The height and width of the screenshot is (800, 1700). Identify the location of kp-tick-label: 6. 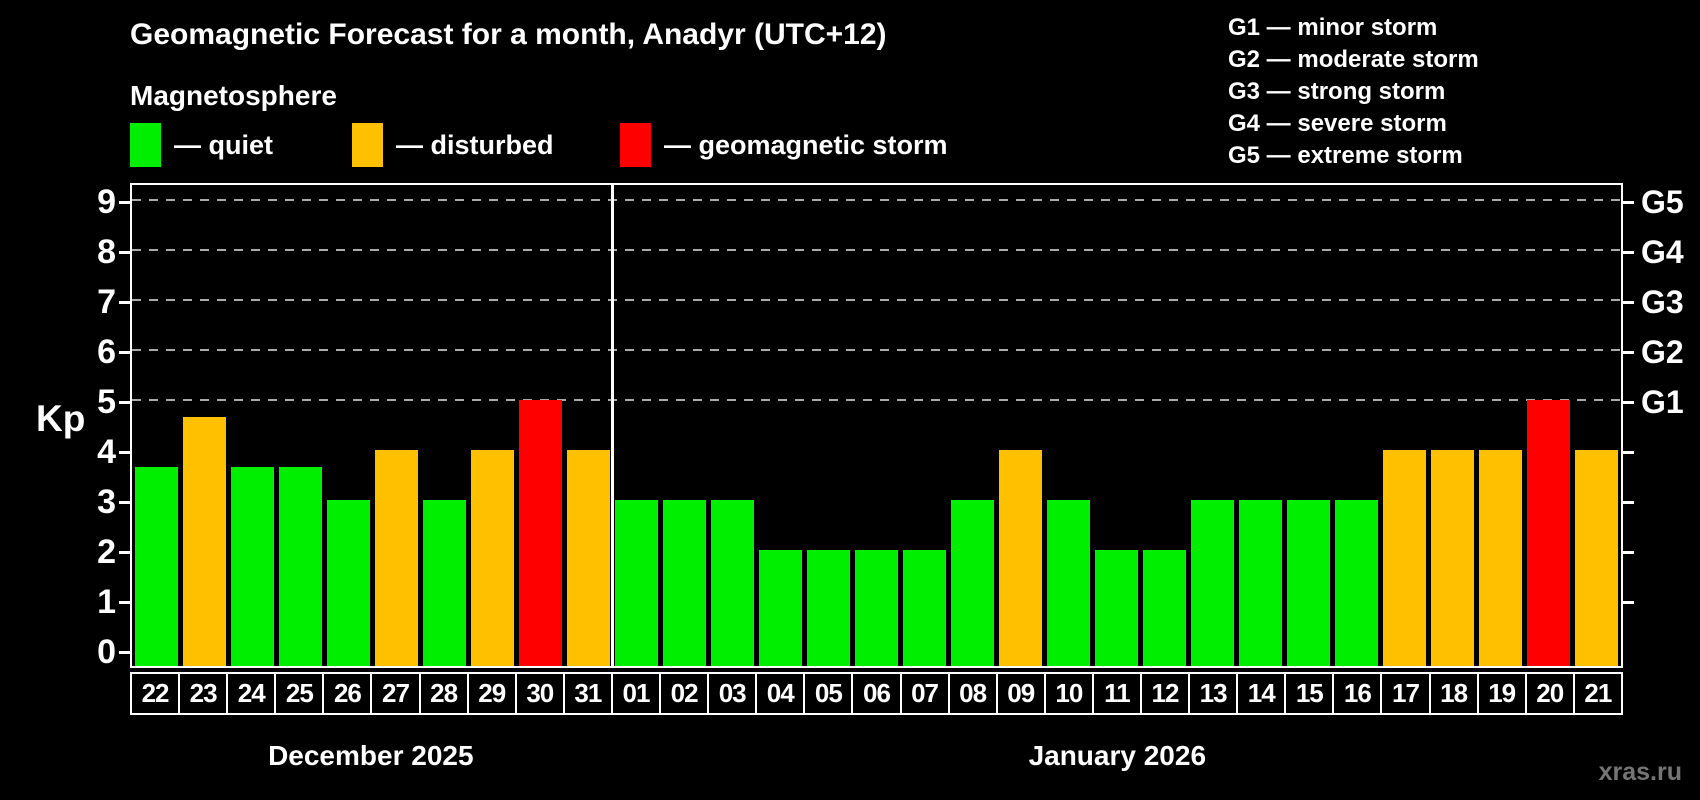
(106, 352).